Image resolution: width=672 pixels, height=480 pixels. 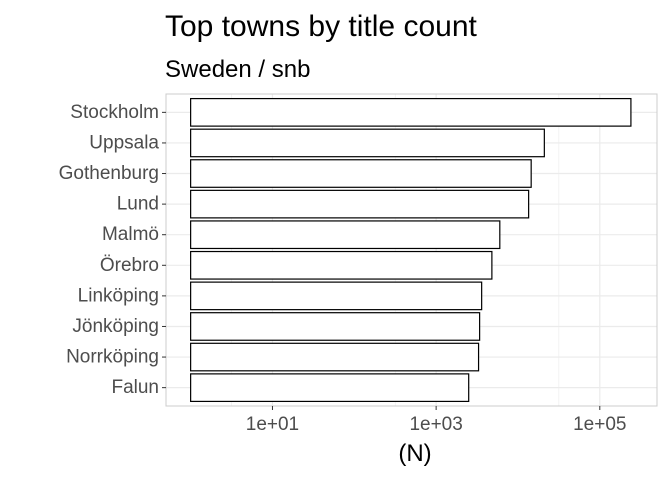 I want to click on chart-title: Top towns by title count, so click(x=321, y=26).